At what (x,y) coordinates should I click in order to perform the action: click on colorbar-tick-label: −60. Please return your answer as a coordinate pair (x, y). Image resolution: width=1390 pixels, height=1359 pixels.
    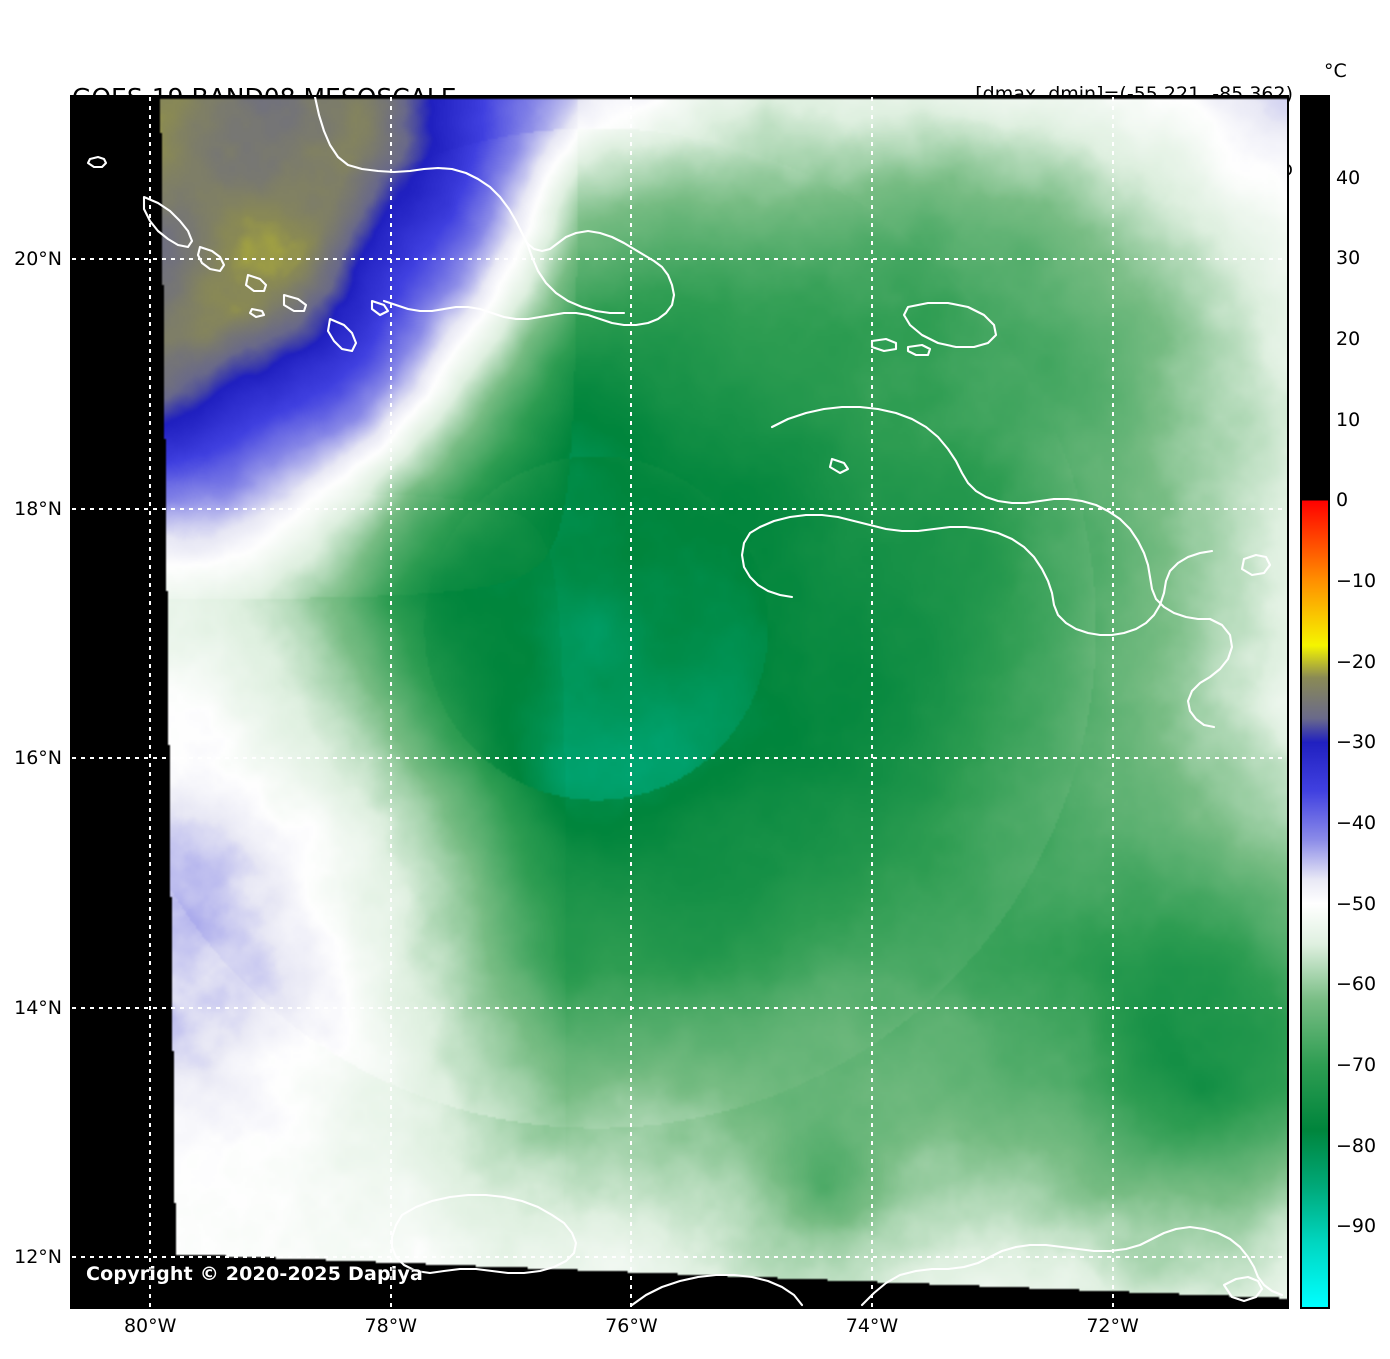
    Looking at the image, I should click on (1356, 984).